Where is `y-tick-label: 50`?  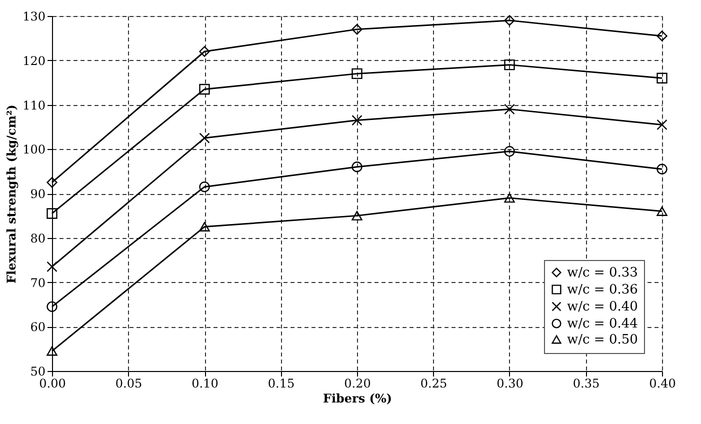
y-tick-label: 50 is located at coordinates (38, 371).